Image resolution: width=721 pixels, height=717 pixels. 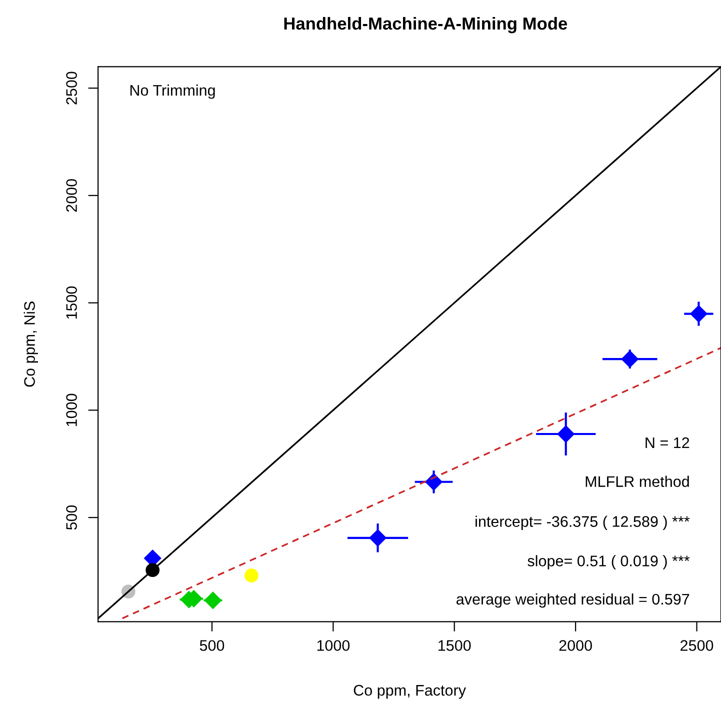 I want to click on x-axis-title: Co ppm, Factory, so click(x=410, y=691).